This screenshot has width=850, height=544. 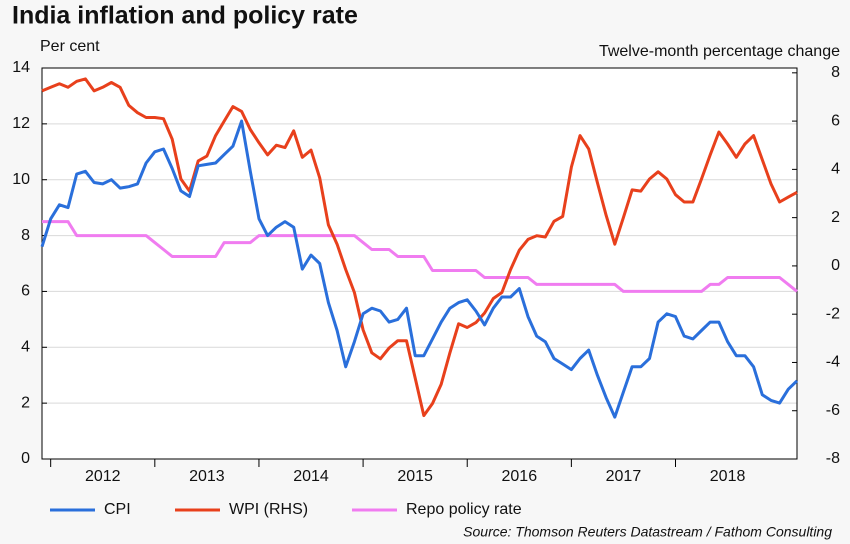 What do you see at coordinates (835, 72) in the screenshot?
I see `y2-tick-label: 8` at bounding box center [835, 72].